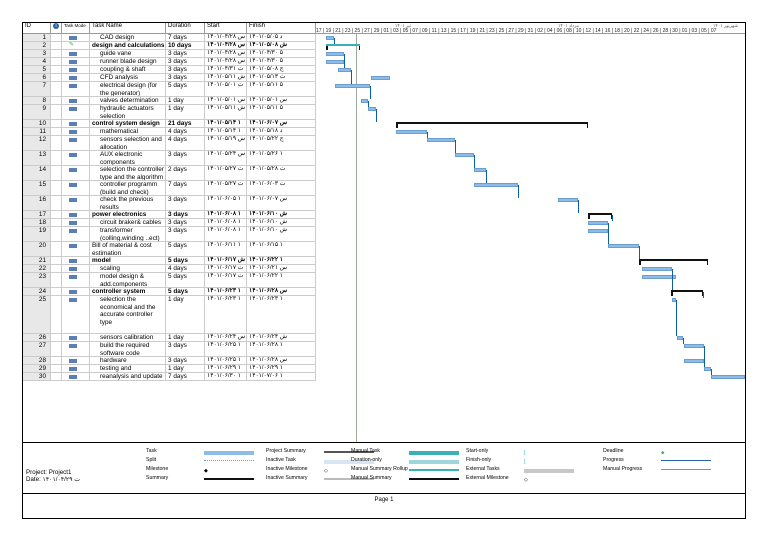 The height and width of the screenshot is (543, 768). What do you see at coordinates (281, 173) in the screenshot?
I see `task-finish: ۱۴۰۱/۰۵/۲۸ ت` at bounding box center [281, 173].